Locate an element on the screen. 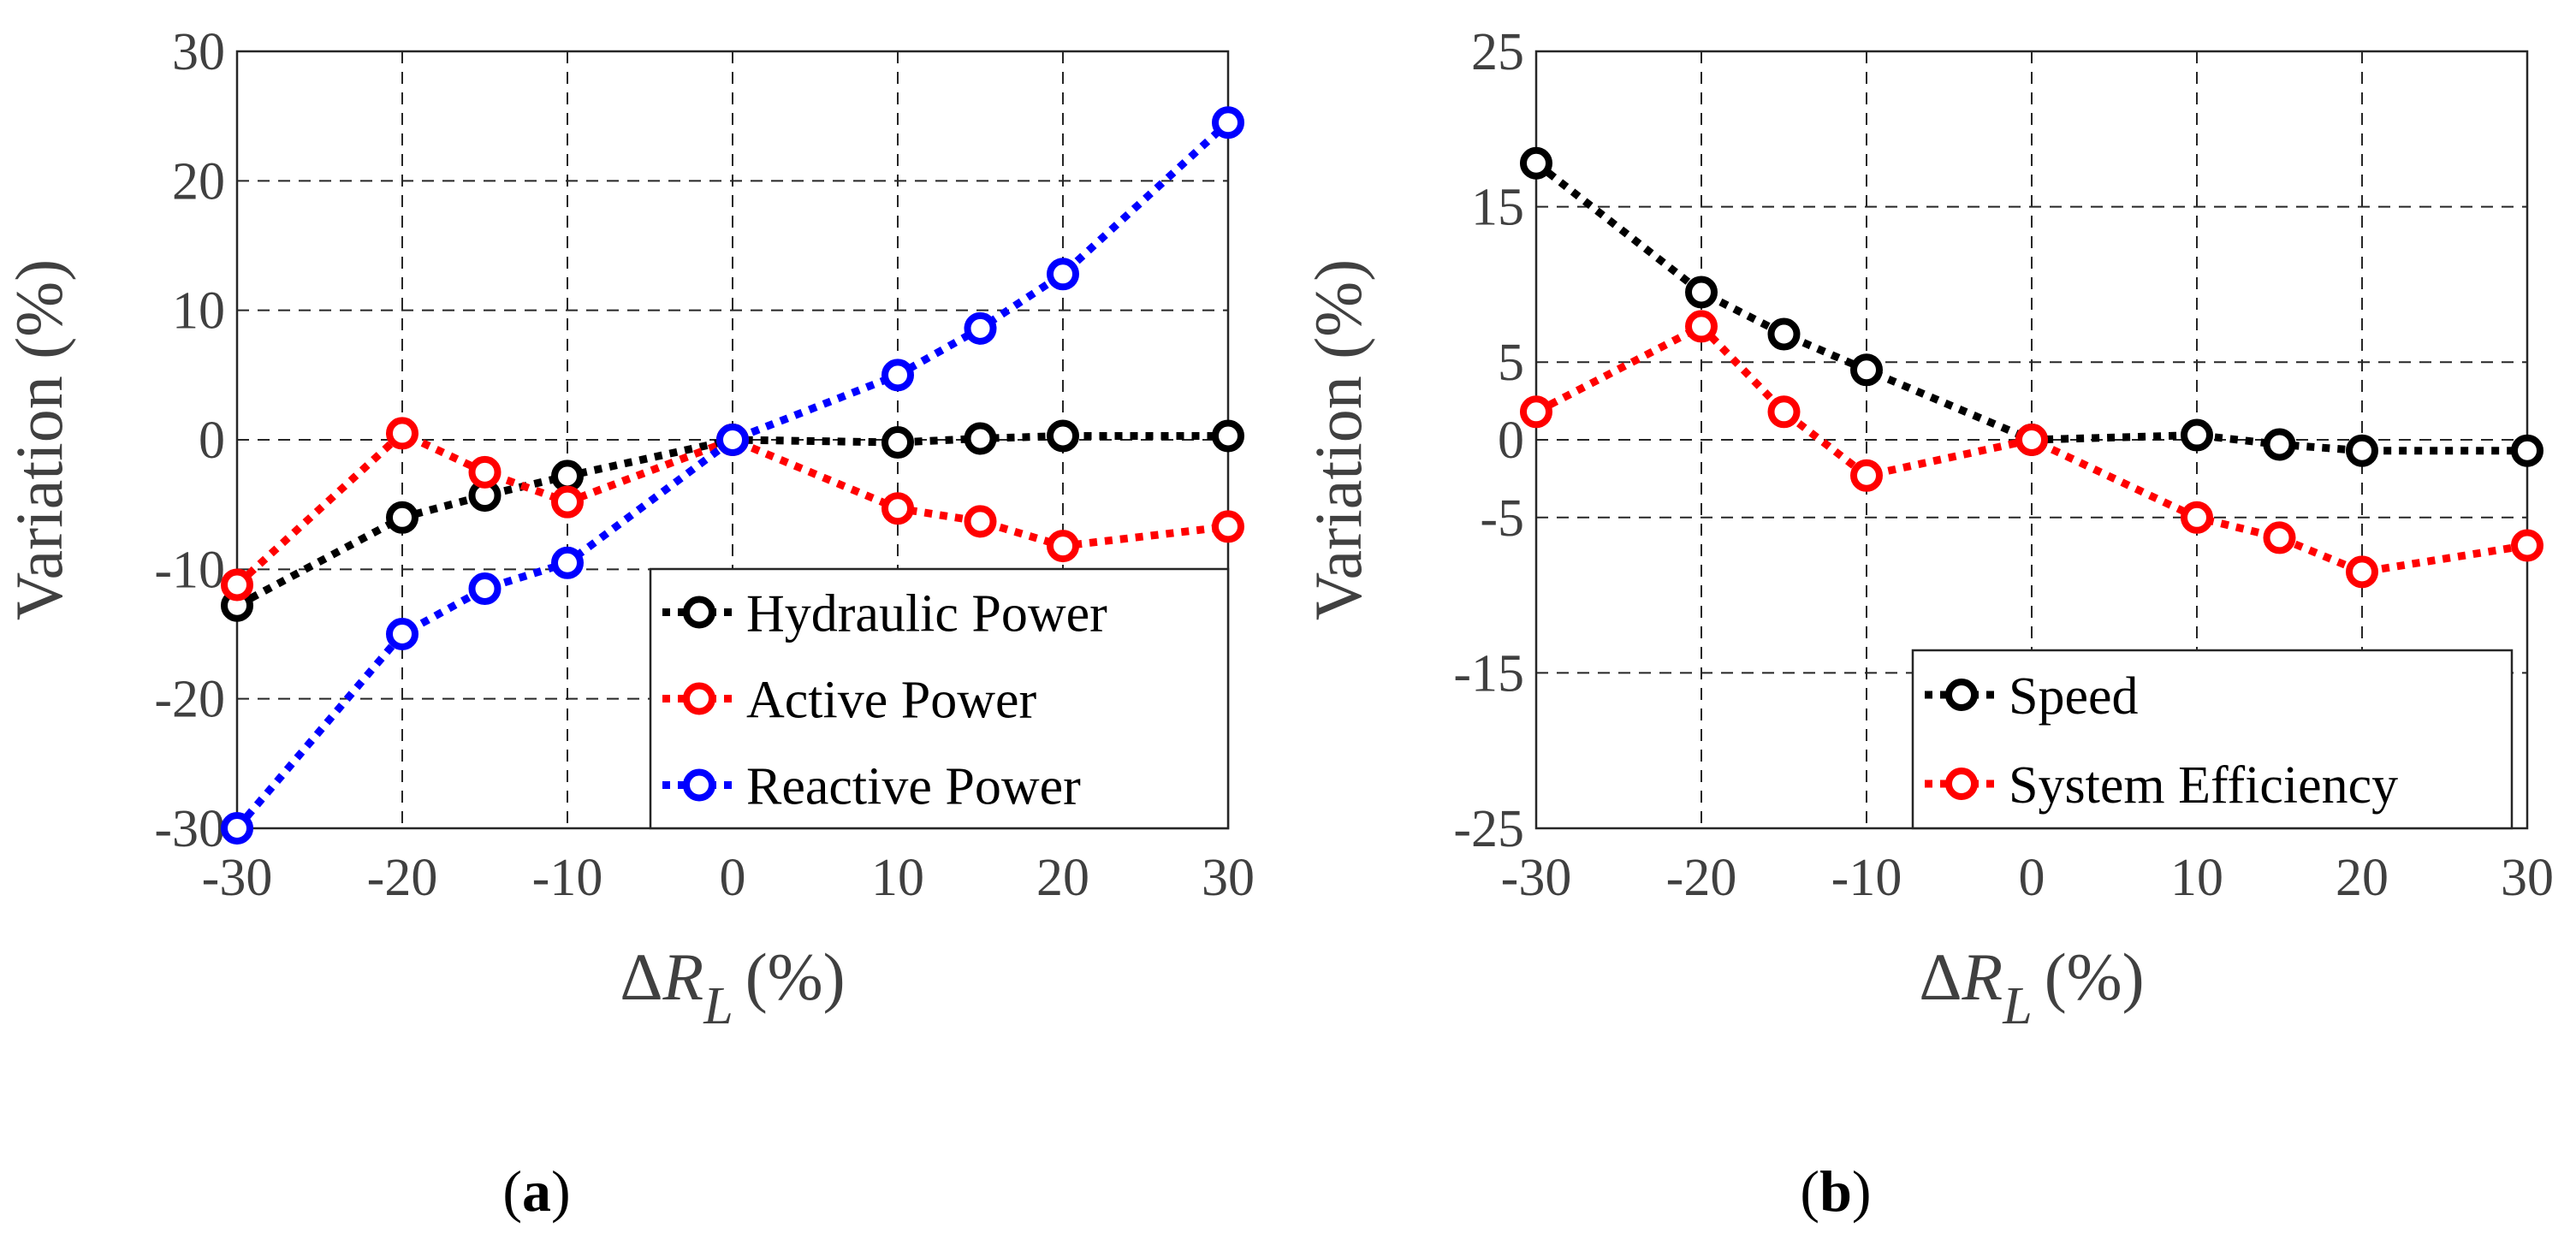 The image size is (2576, 1239). y-tick-label-2: -10 is located at coordinates (189, 570).